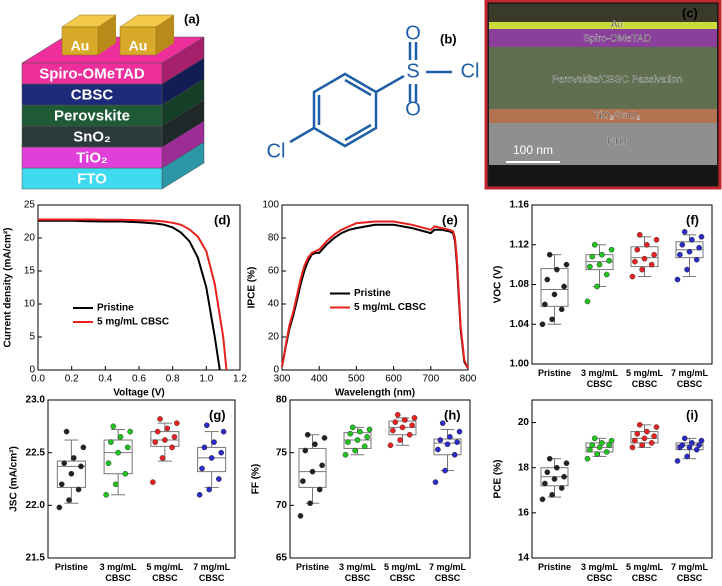  Describe the element at coordinates (617, 116) in the screenshot. I see `sem-layer-label: TiO₂/SnO₂` at that location.